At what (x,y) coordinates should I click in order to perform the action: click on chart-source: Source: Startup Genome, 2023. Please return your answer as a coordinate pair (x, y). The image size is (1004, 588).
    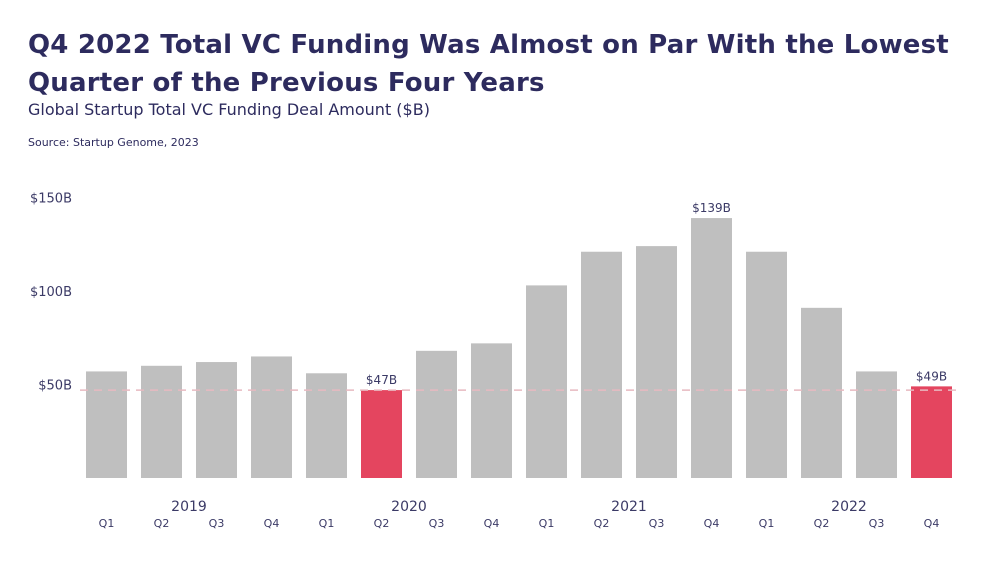
    Looking at the image, I should click on (113, 142).